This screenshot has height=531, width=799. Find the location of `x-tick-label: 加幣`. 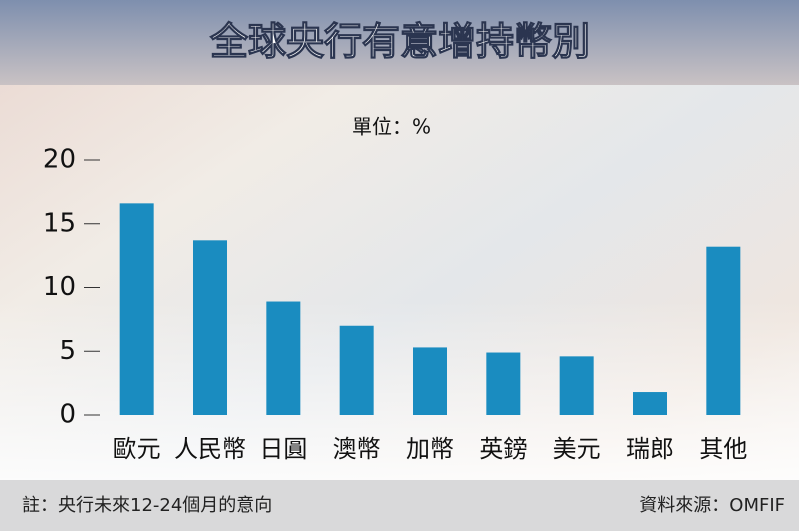

x-tick-label: 加幣 is located at coordinates (430, 449).